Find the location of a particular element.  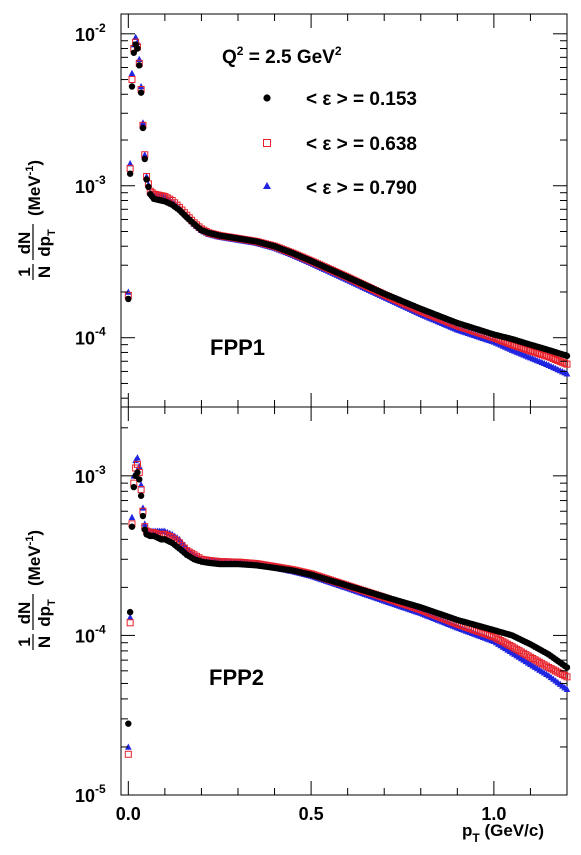

legend-label-0153: < ε > = 0.153 is located at coordinates (361, 99).